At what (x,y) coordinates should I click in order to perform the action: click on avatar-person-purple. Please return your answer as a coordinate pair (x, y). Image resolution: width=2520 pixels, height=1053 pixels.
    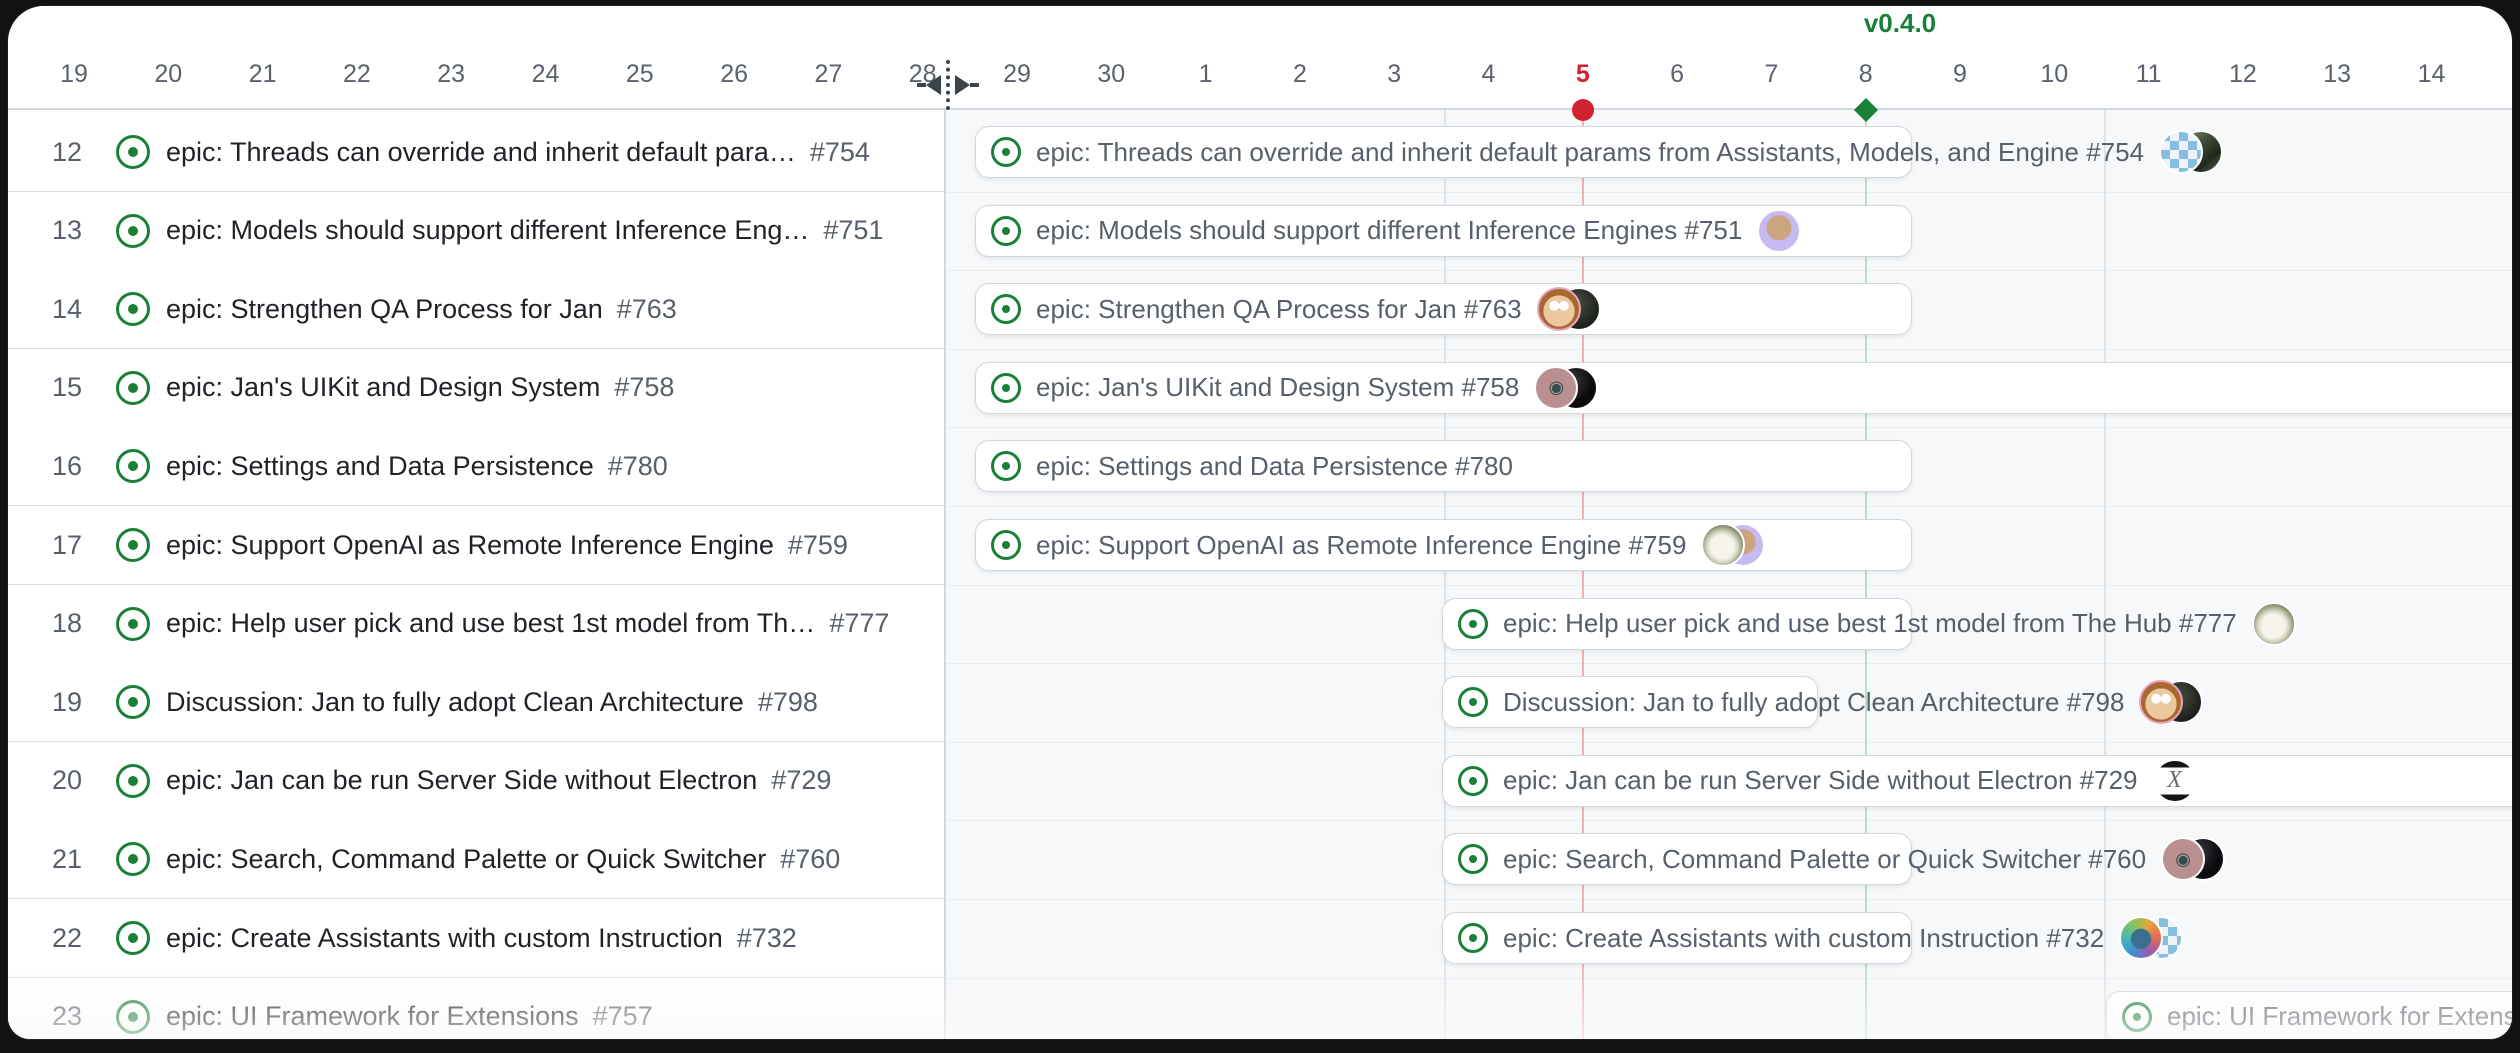
    Looking at the image, I should click on (1779, 230).